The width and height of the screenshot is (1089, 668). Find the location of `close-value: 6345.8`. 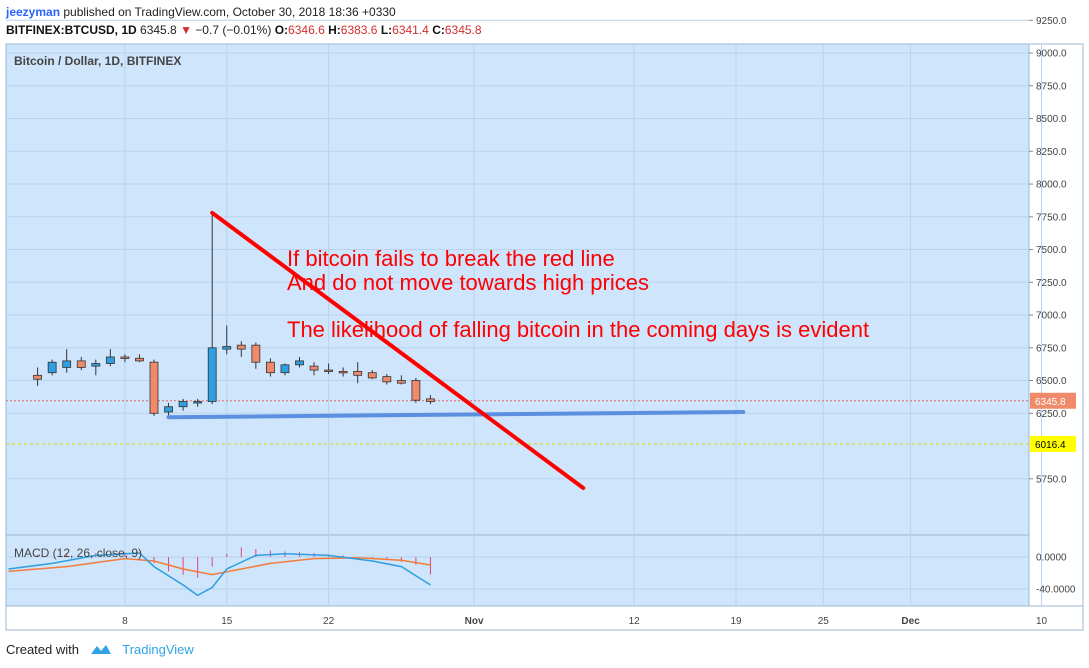

close-value: 6345.8 is located at coordinates (463, 30).